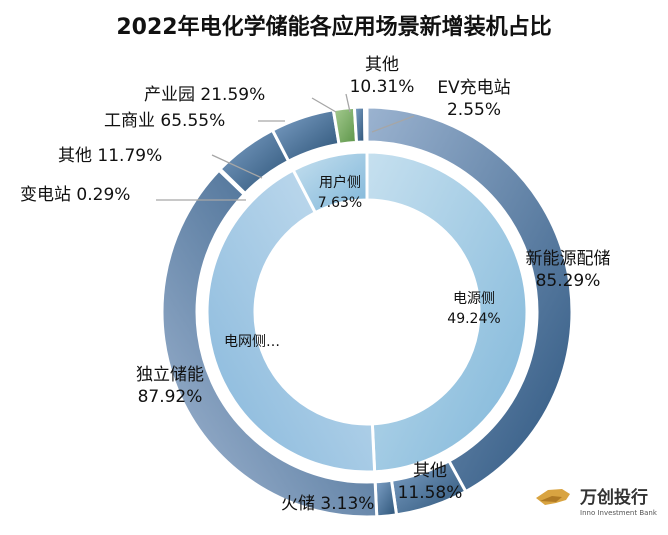 The image size is (668, 535). Describe the element at coordinates (285, 147) in the screenshot. I see `leader-lines` at that location.